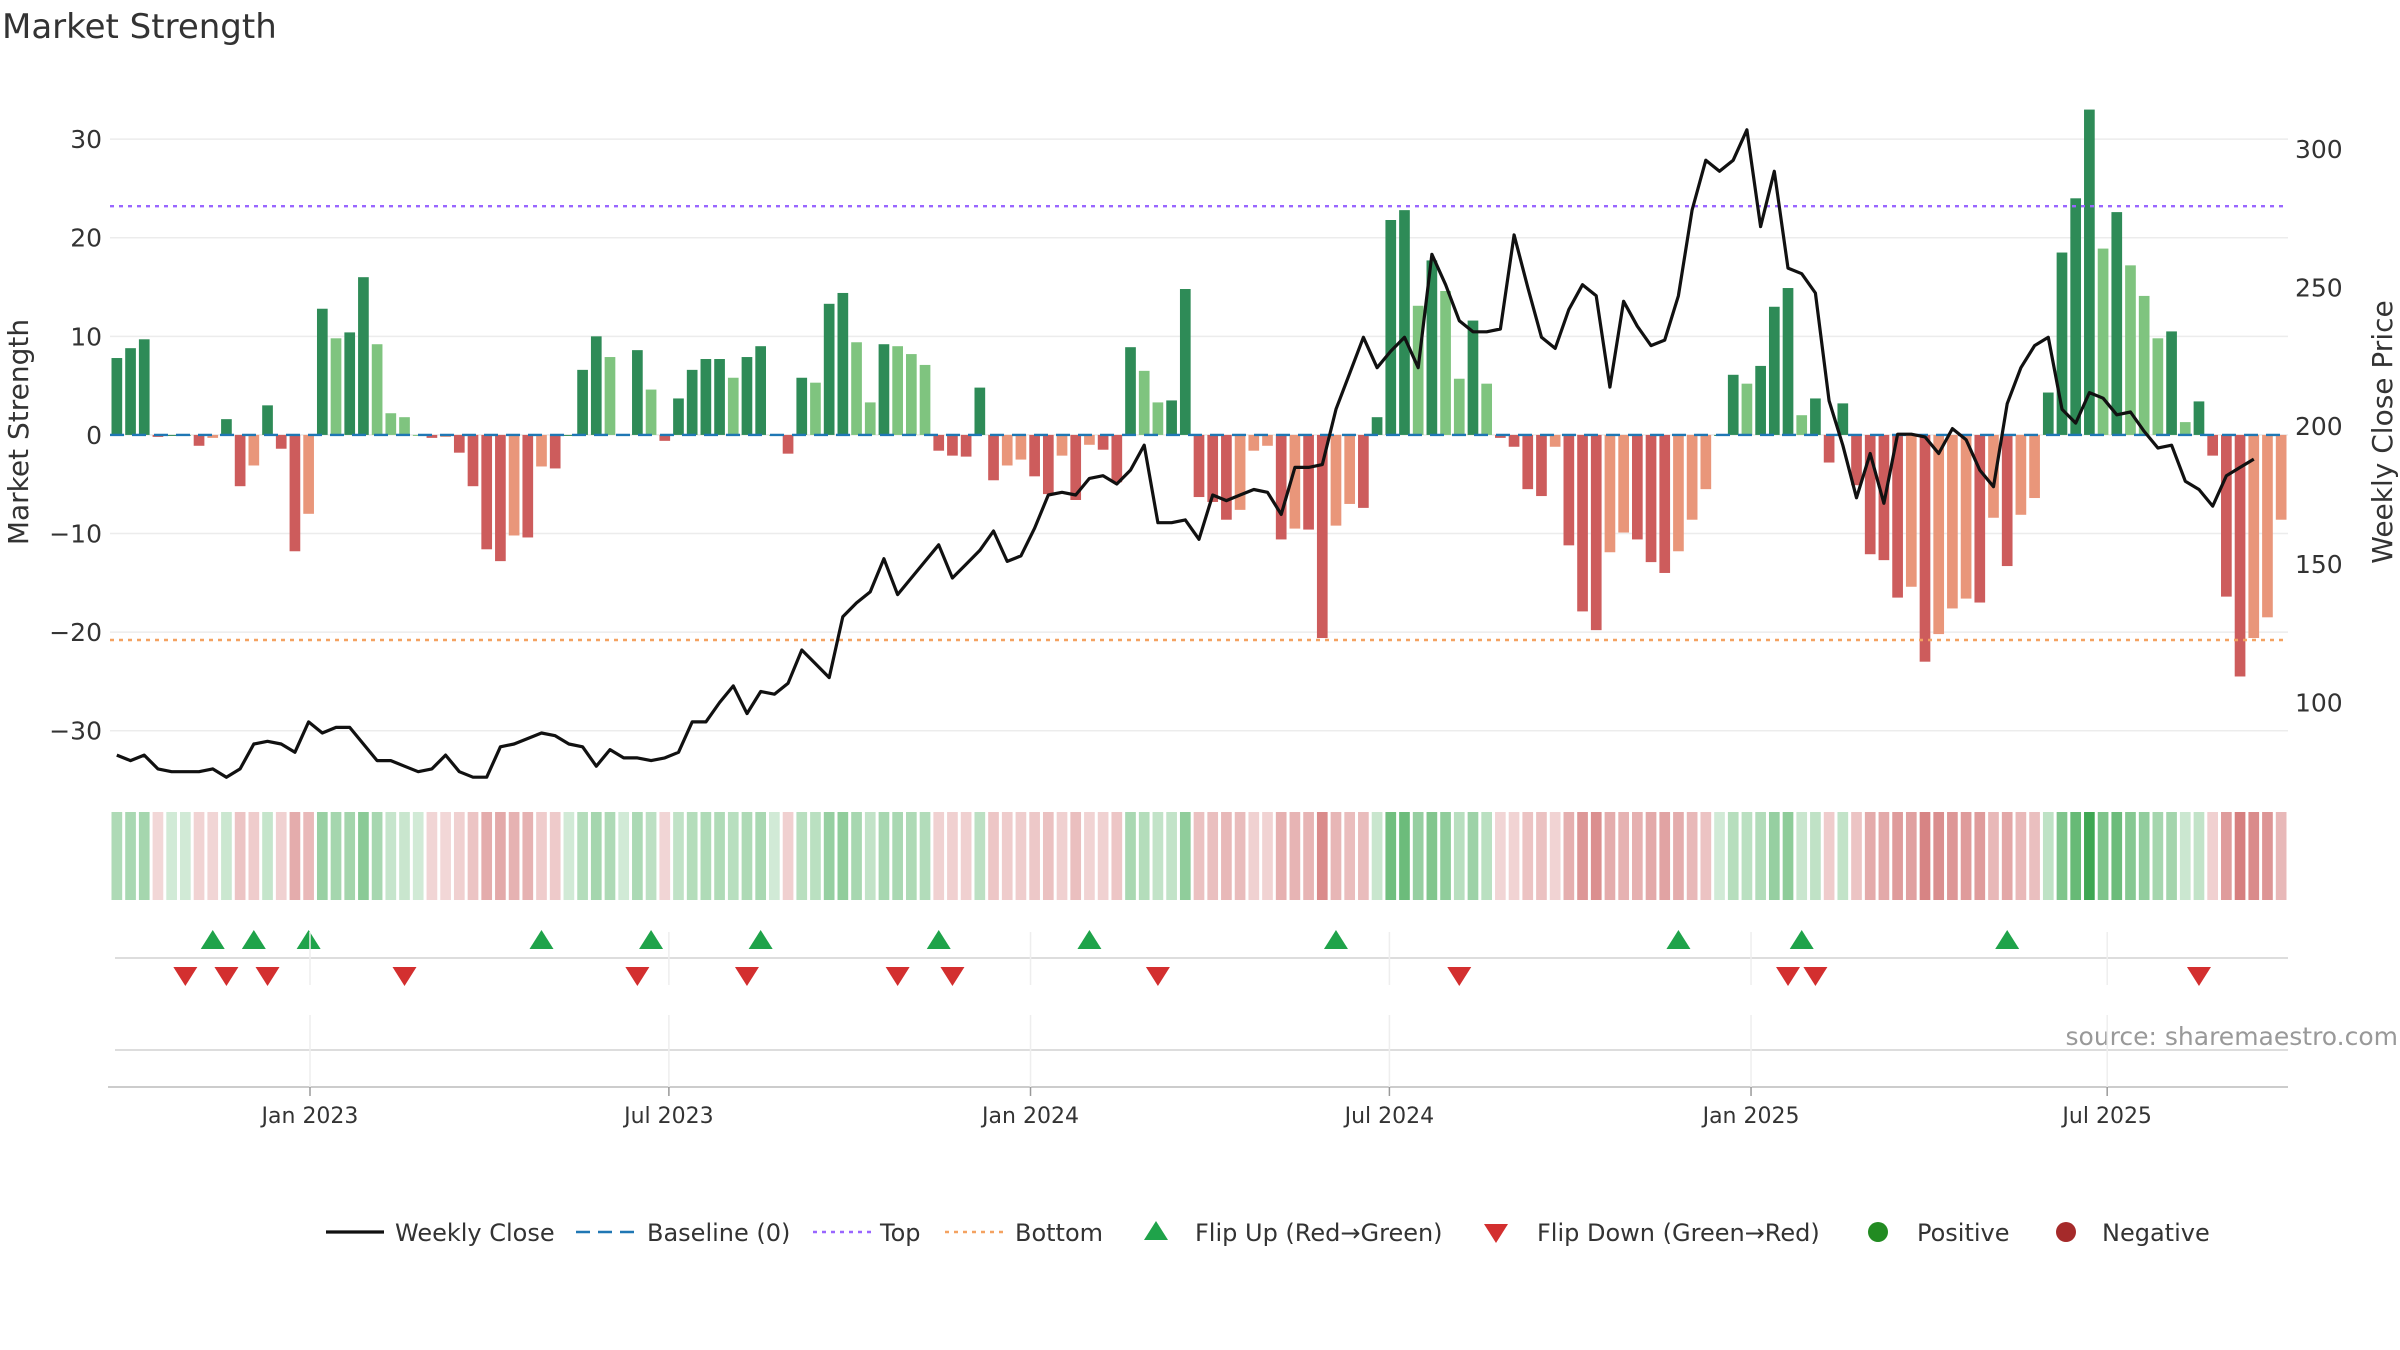 This screenshot has width=2400, height=1350. What do you see at coordinates (900, 1233) in the screenshot?
I see `legend-label: Top` at bounding box center [900, 1233].